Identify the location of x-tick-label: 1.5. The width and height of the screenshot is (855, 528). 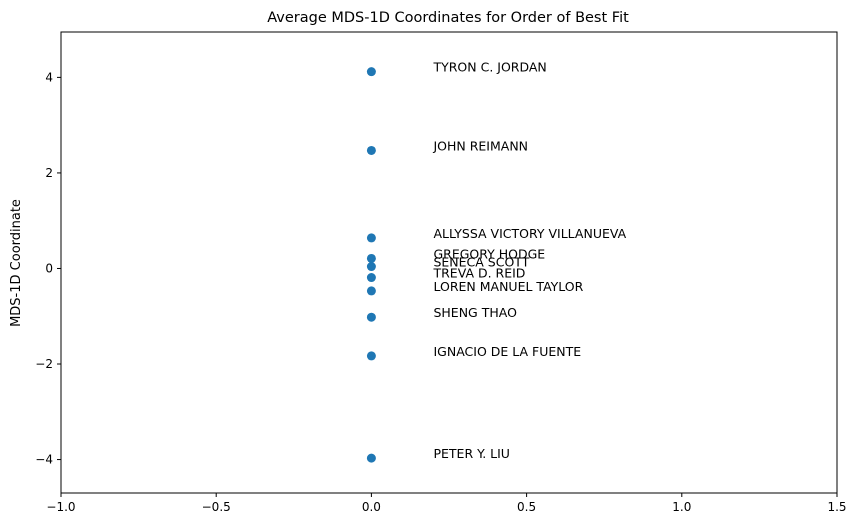
(836, 507).